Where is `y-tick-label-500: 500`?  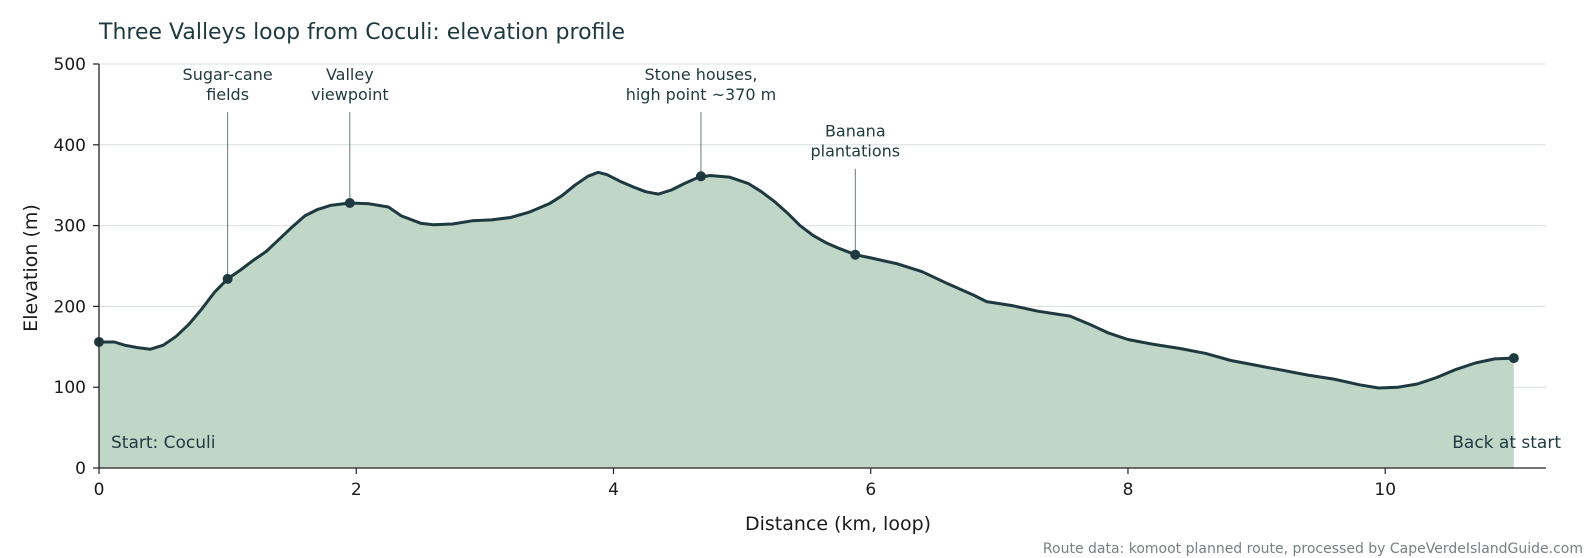 y-tick-label-500: 500 is located at coordinates (70, 65).